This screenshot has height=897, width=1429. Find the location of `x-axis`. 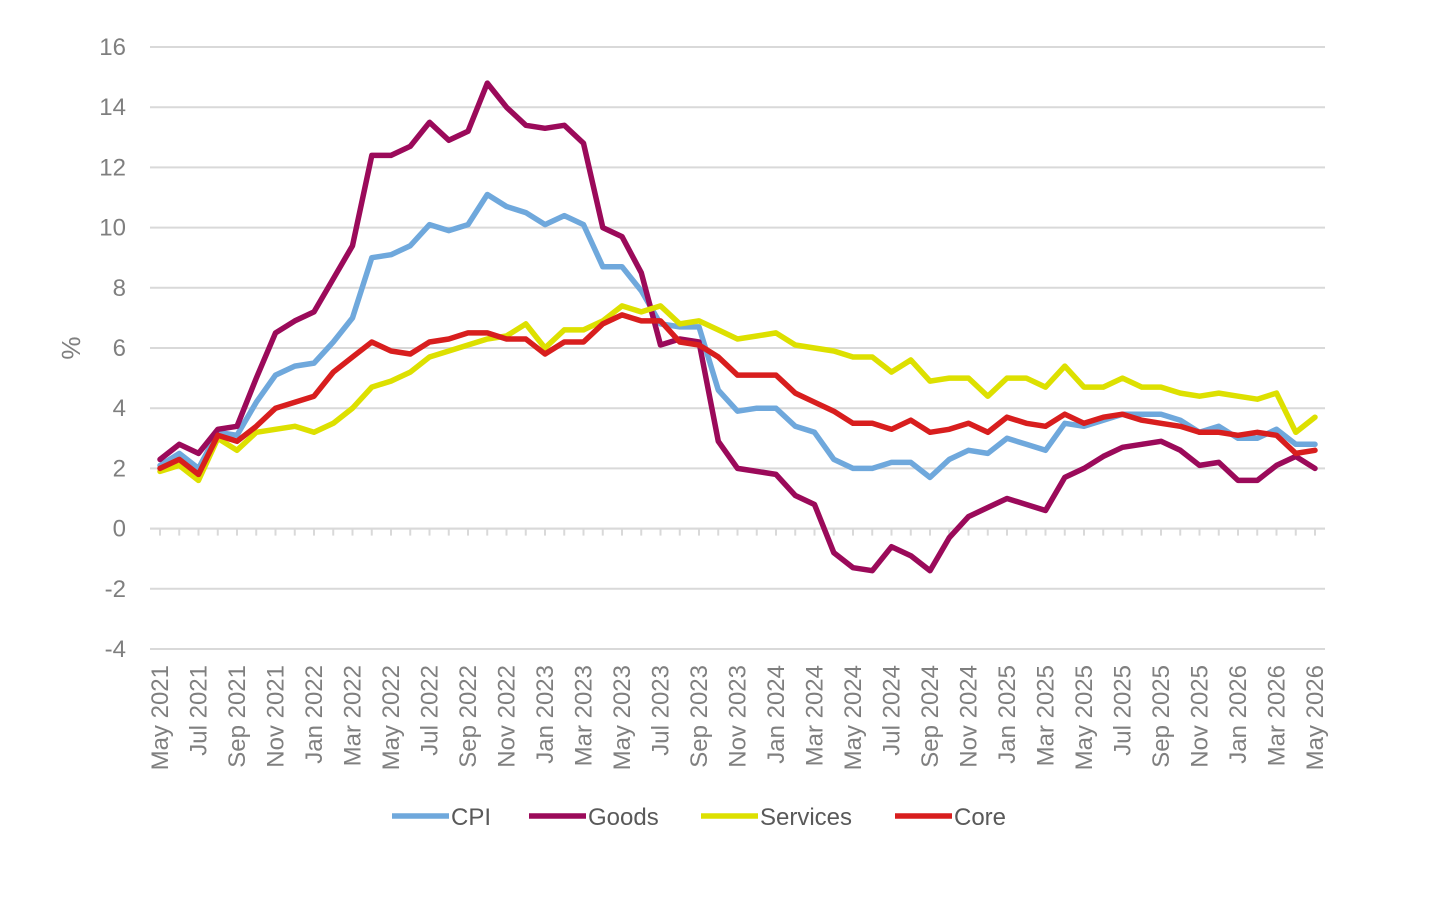

x-axis is located at coordinates (737, 531).